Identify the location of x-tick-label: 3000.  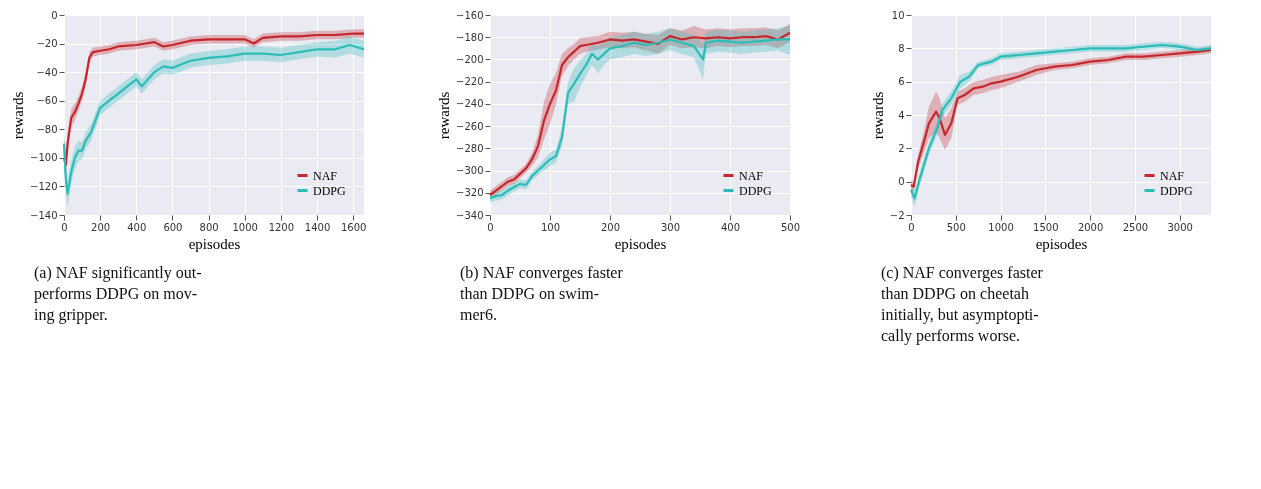
(1180, 227).